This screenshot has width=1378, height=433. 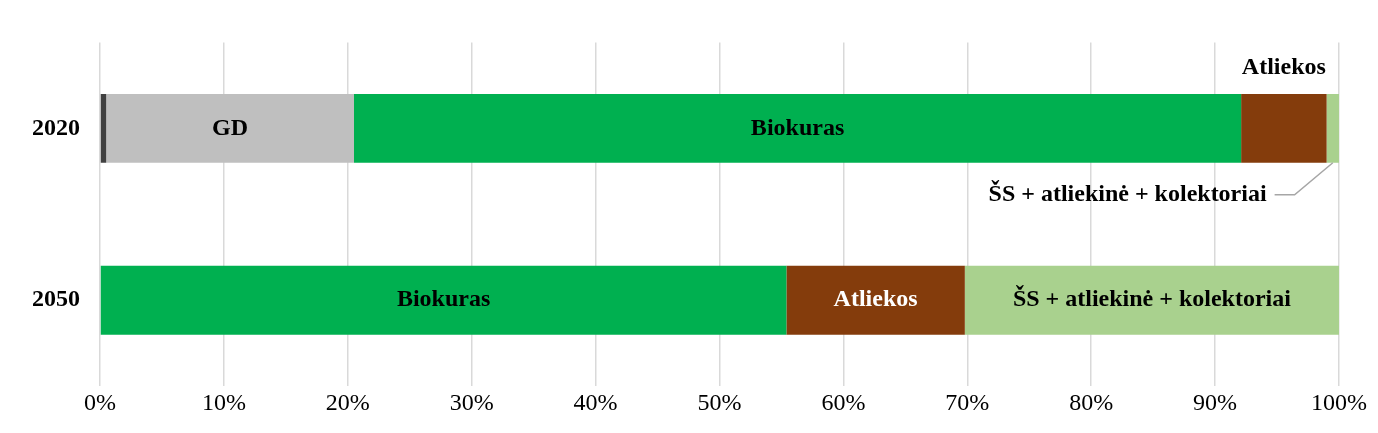 I want to click on x-tick-label: 90%, so click(x=1215, y=401).